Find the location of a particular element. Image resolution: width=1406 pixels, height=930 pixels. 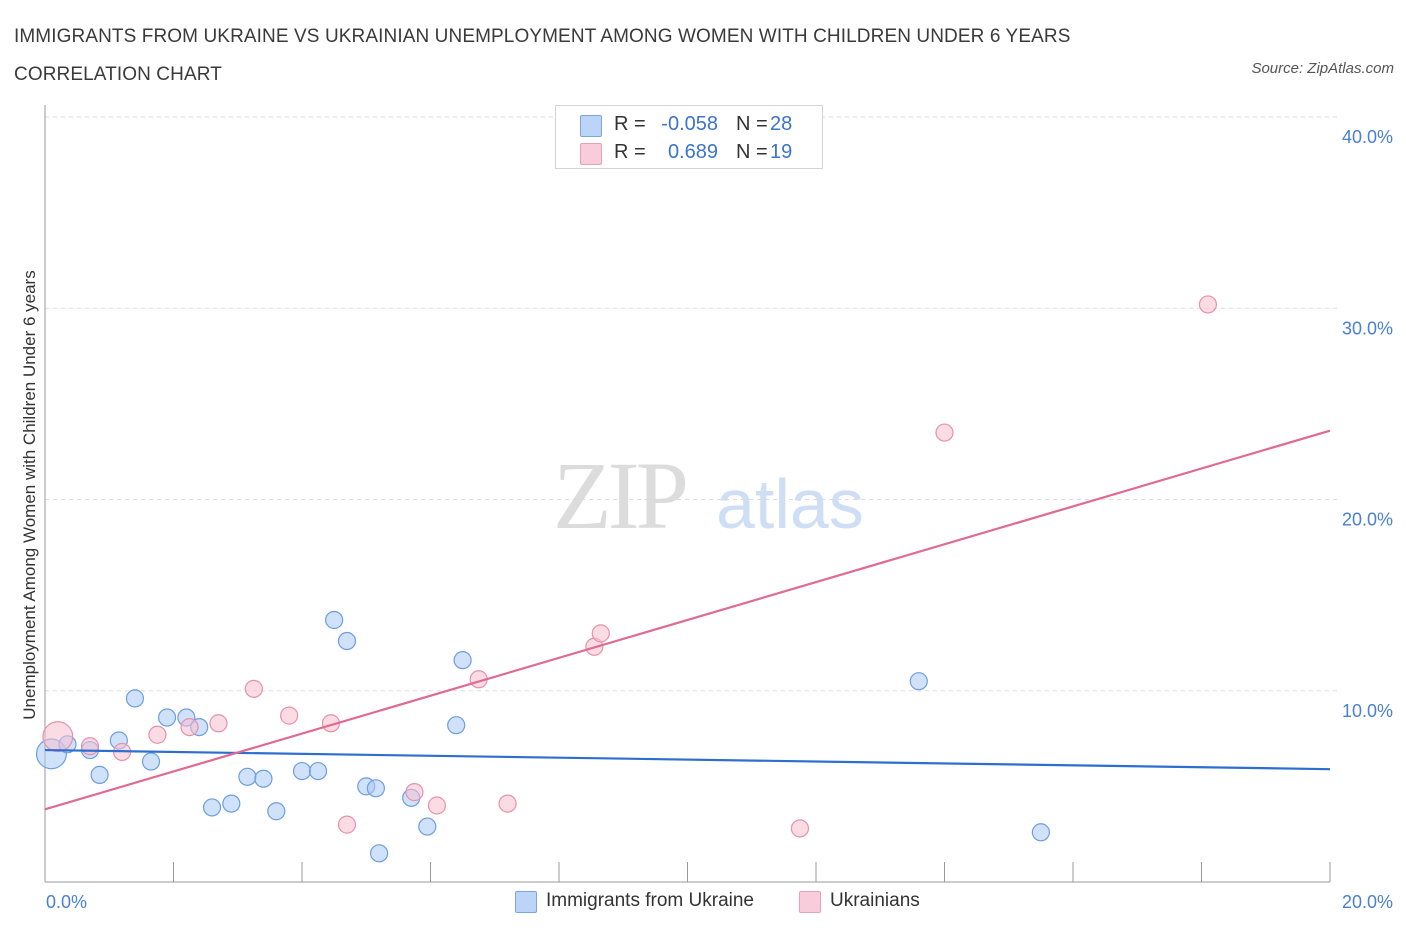

y-tick-labels: 10.0% 20.0% 30.0% 40.0% is located at coordinates (1367, 424).